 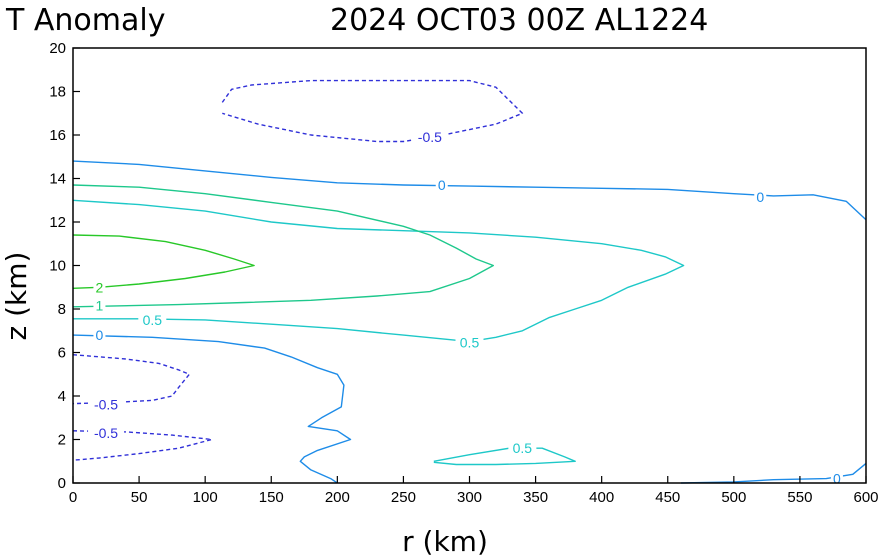 I want to click on x-tick-label: 0, so click(x=73, y=497).